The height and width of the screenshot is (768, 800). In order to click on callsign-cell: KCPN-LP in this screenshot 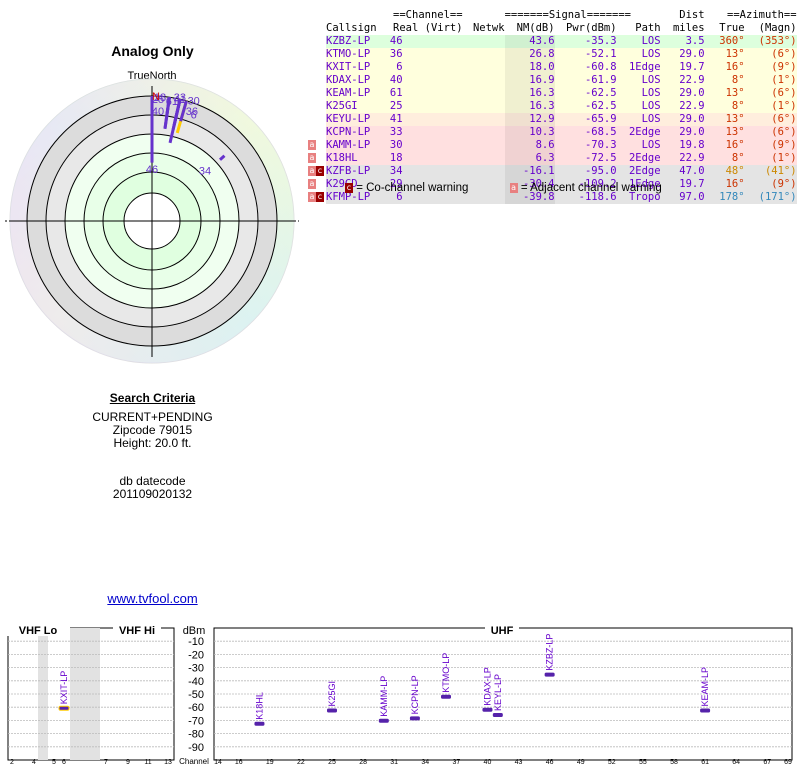, I will do `click(348, 132)`.